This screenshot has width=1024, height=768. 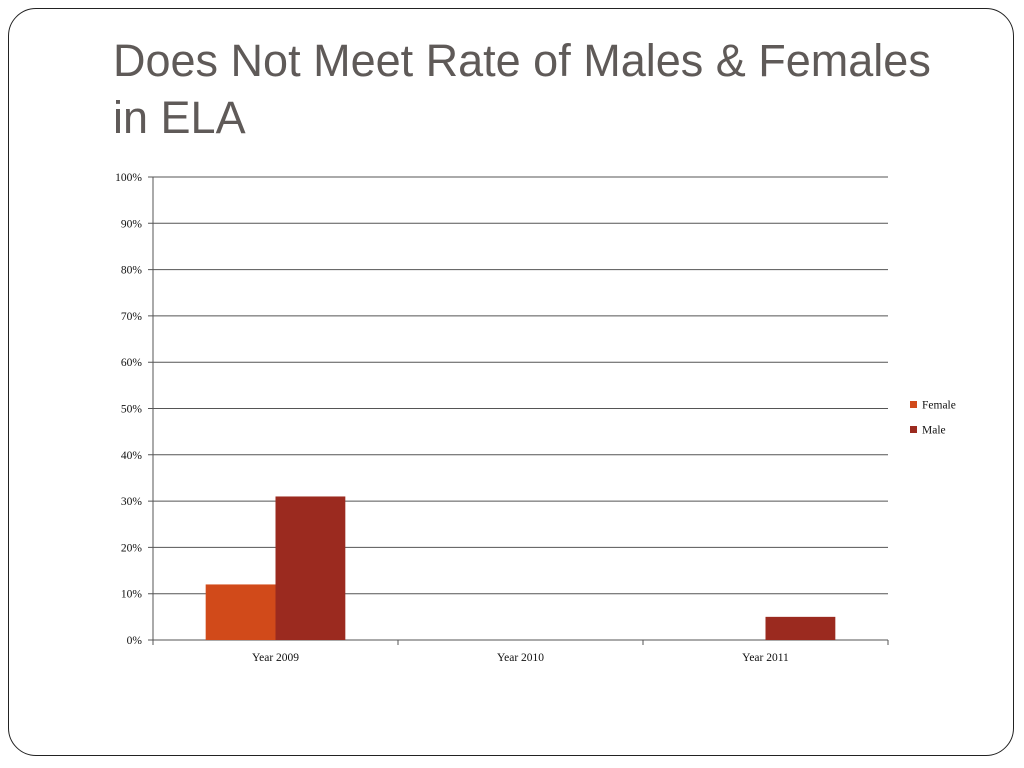 What do you see at coordinates (275, 658) in the screenshot?
I see `x-tick-label: Year 2009` at bounding box center [275, 658].